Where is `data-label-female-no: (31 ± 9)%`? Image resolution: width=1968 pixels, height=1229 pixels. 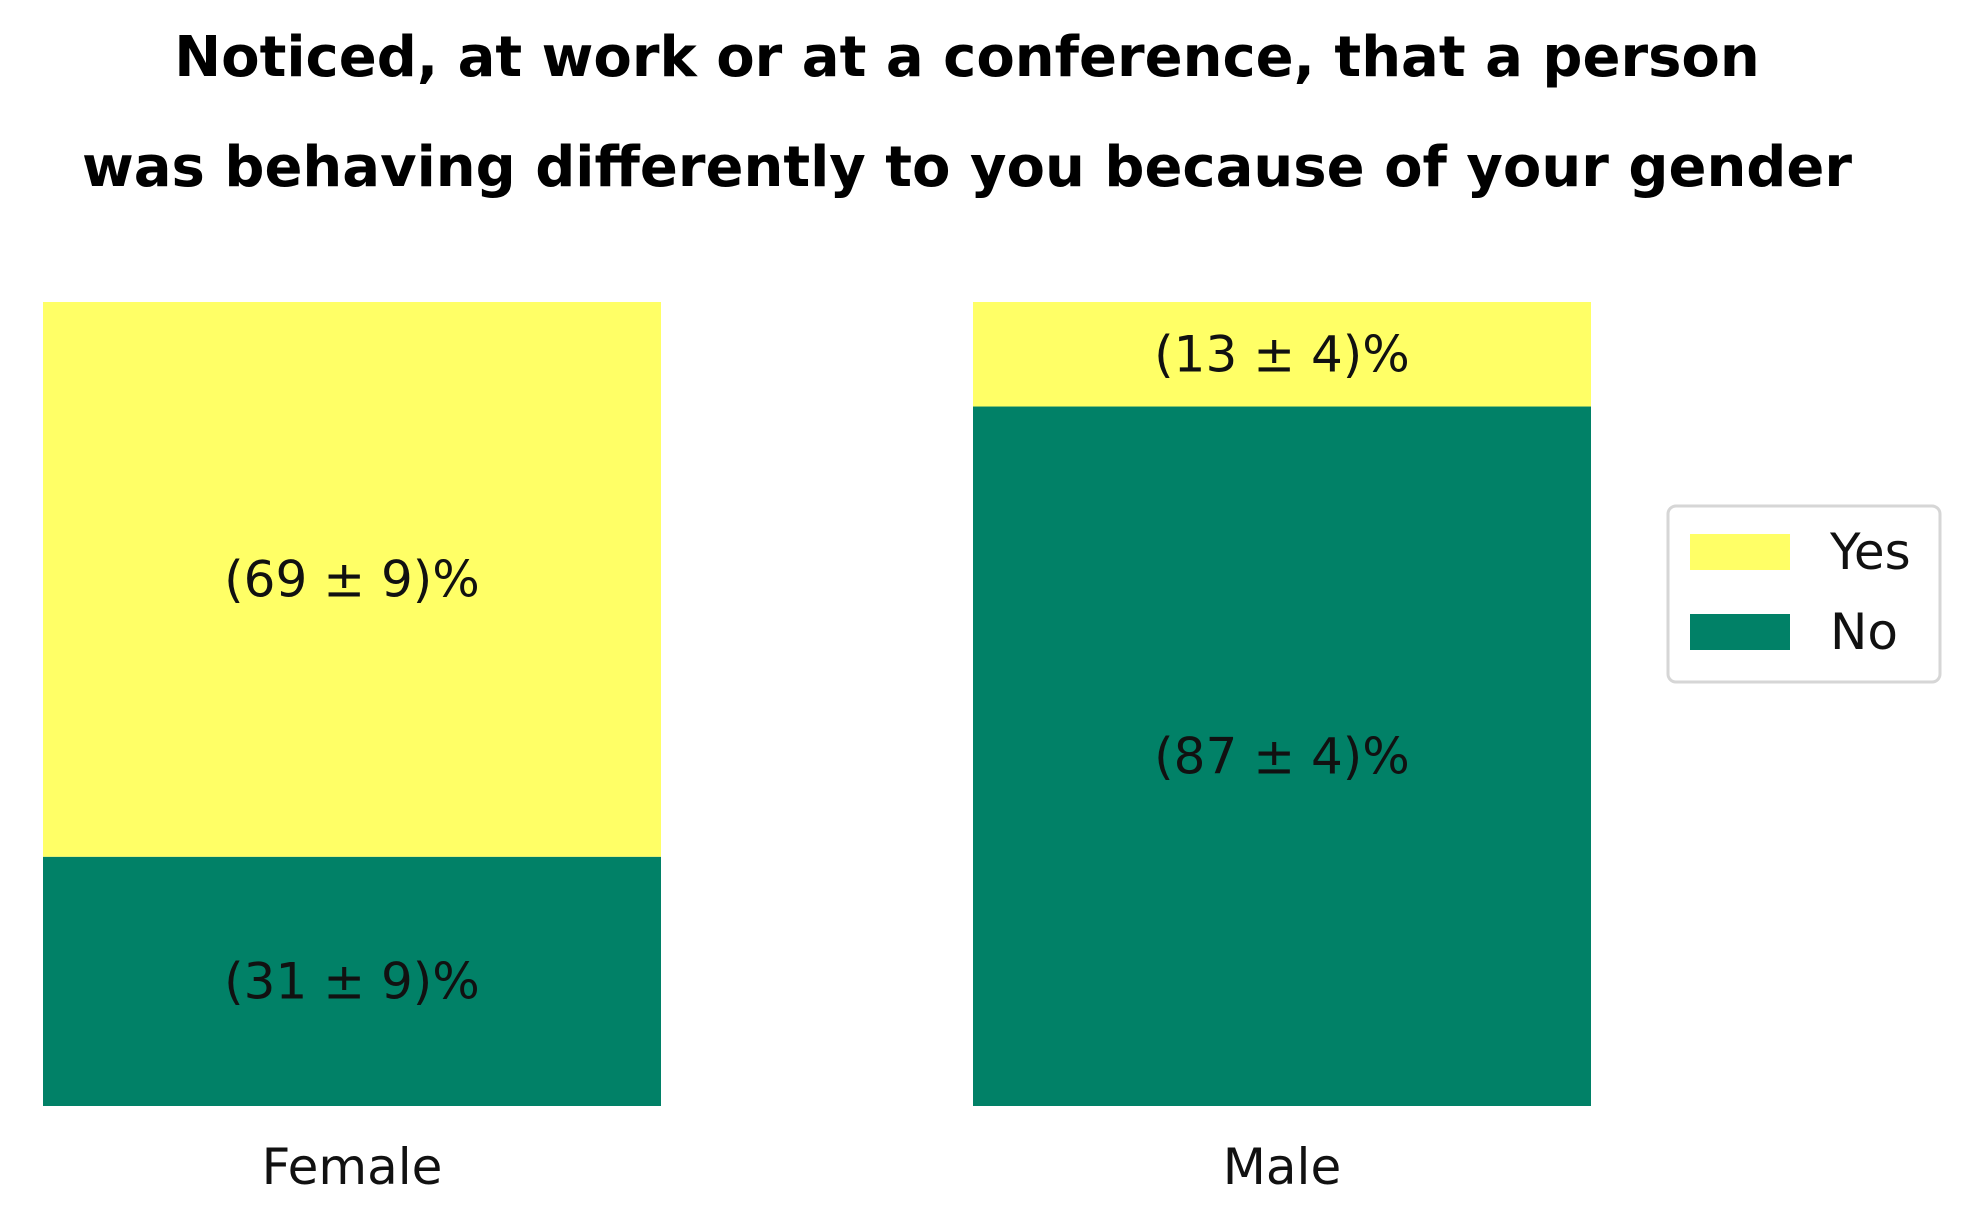 data-label-female-no: (31 ± 9)% is located at coordinates (352, 981).